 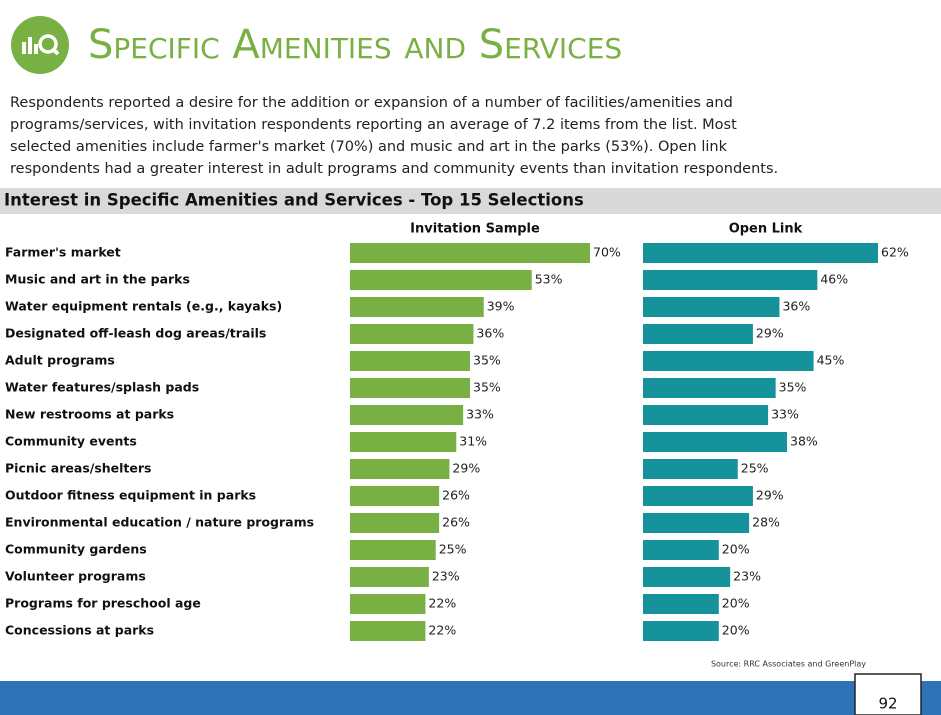 I want to click on value-label: 31%, so click(x=473, y=441).